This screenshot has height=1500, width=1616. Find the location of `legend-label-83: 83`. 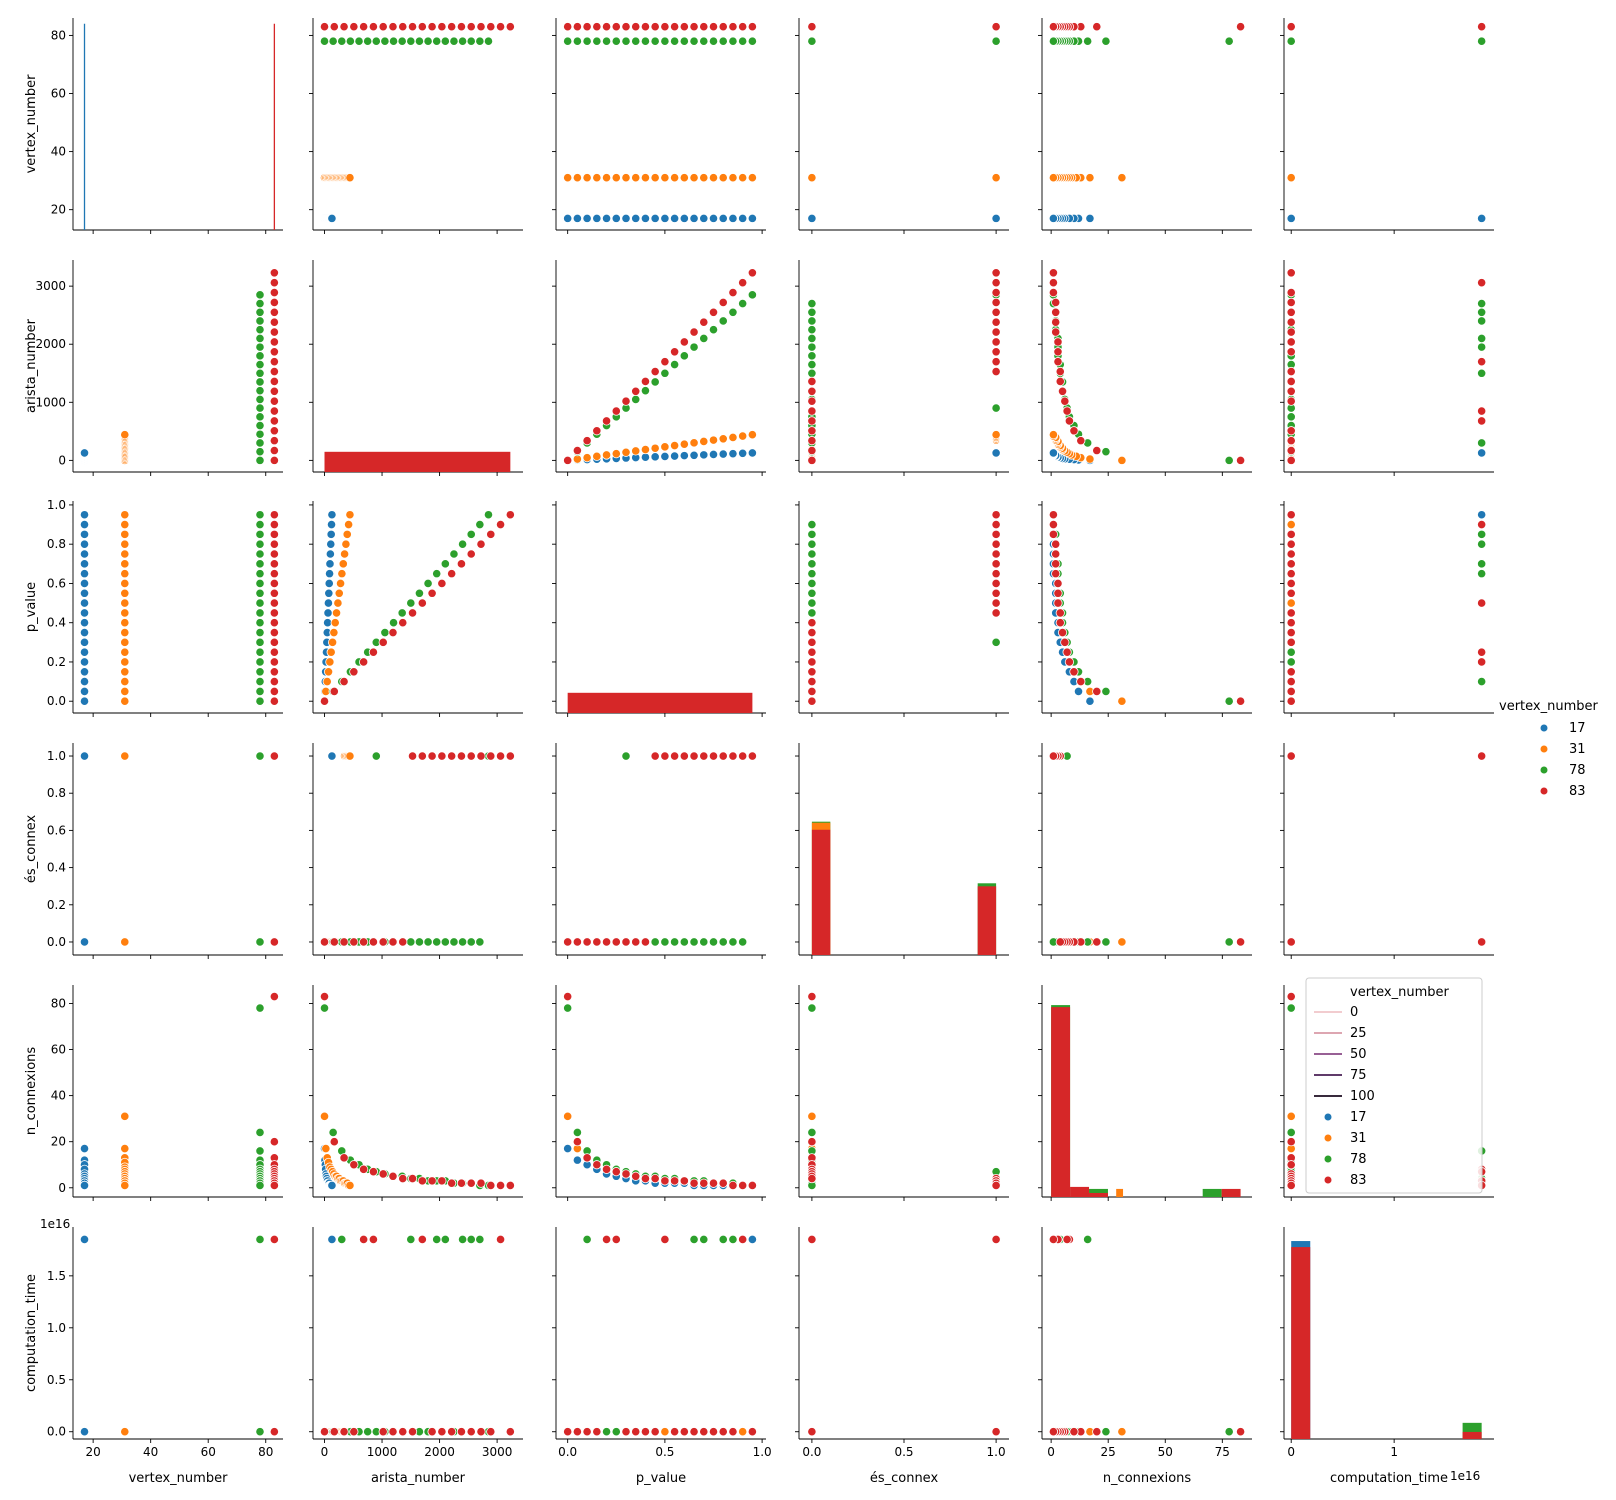

legend-label-83: 83 is located at coordinates (1577, 791).